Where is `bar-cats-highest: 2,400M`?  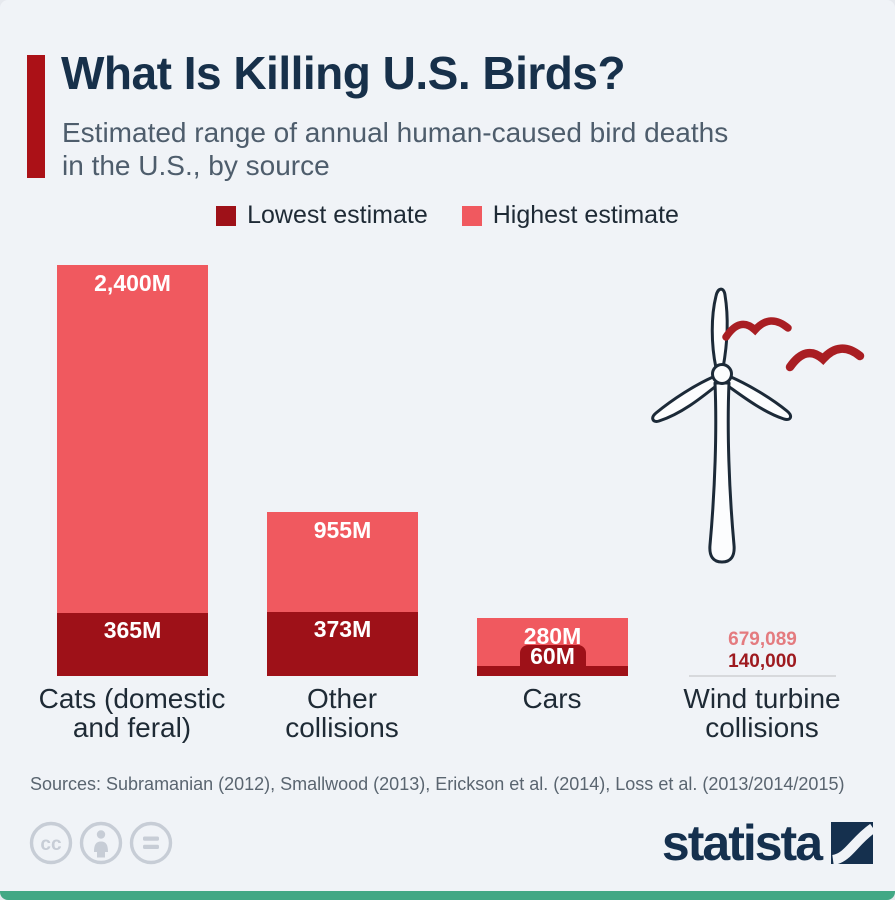 bar-cats-highest: 2,400M is located at coordinates (132, 470).